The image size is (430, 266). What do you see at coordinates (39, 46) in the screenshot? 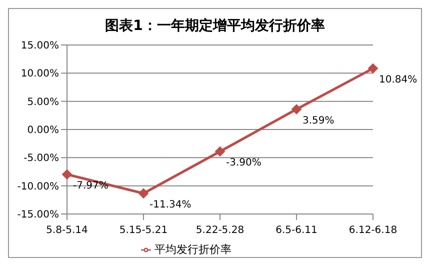
I see `y-tick-label: 15.00%` at bounding box center [39, 46].